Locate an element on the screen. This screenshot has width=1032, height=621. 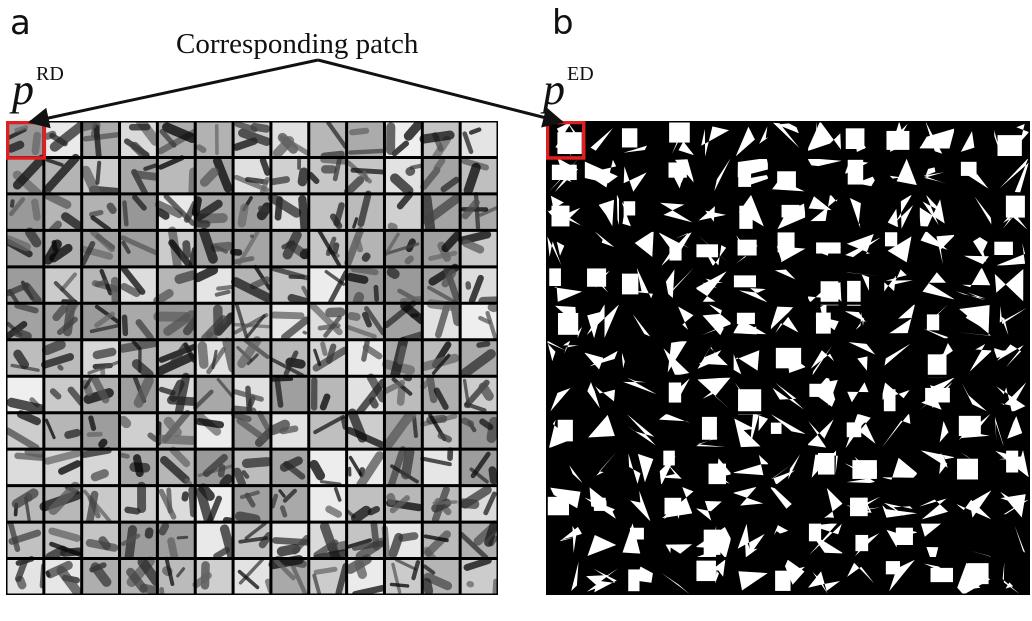
arrow-to-rd-patch is located at coordinates (174, 91).